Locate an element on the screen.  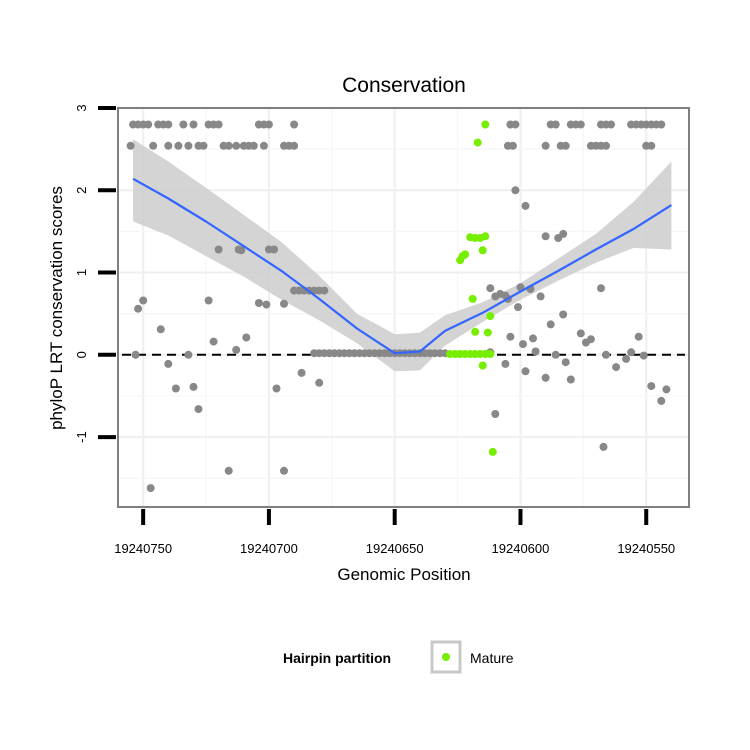
y-tick-label: 2 is located at coordinates (81, 190).